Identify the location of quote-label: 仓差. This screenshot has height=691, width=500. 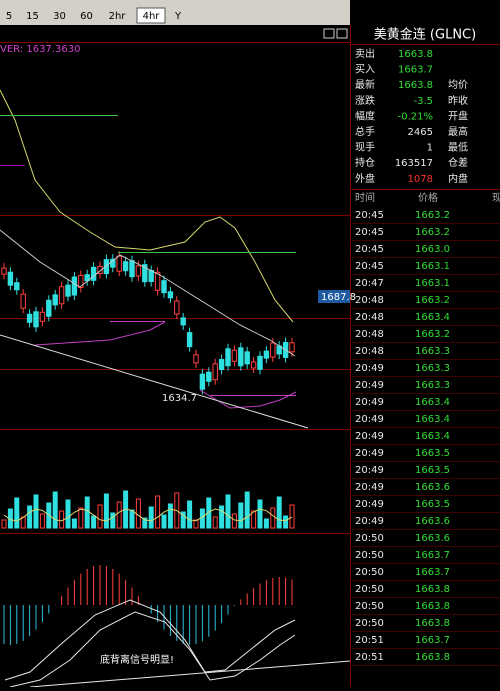
(458, 162).